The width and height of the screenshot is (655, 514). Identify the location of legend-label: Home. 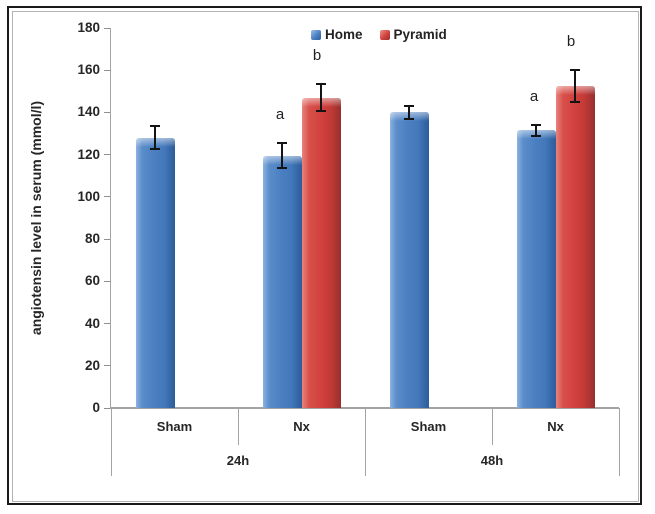
(344, 34).